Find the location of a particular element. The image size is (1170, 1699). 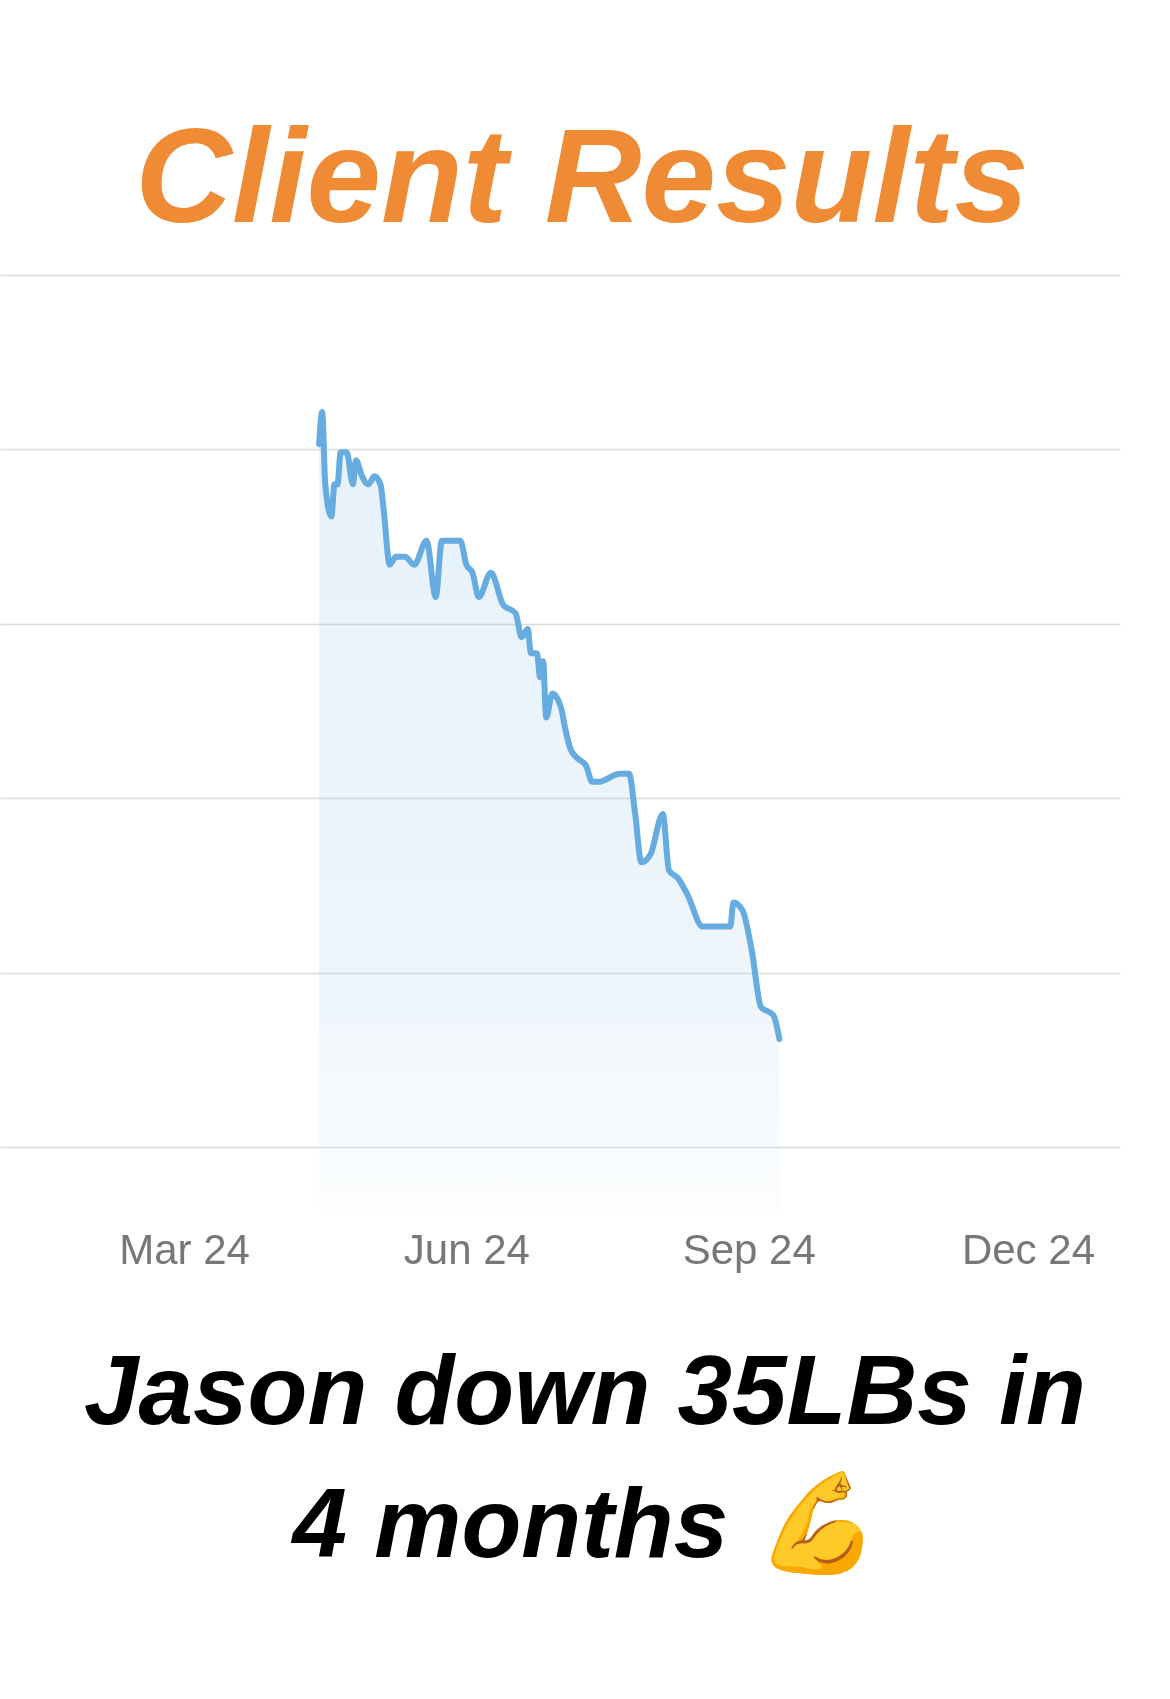

x-tick-label: Jun 24 is located at coordinates (466, 1249).